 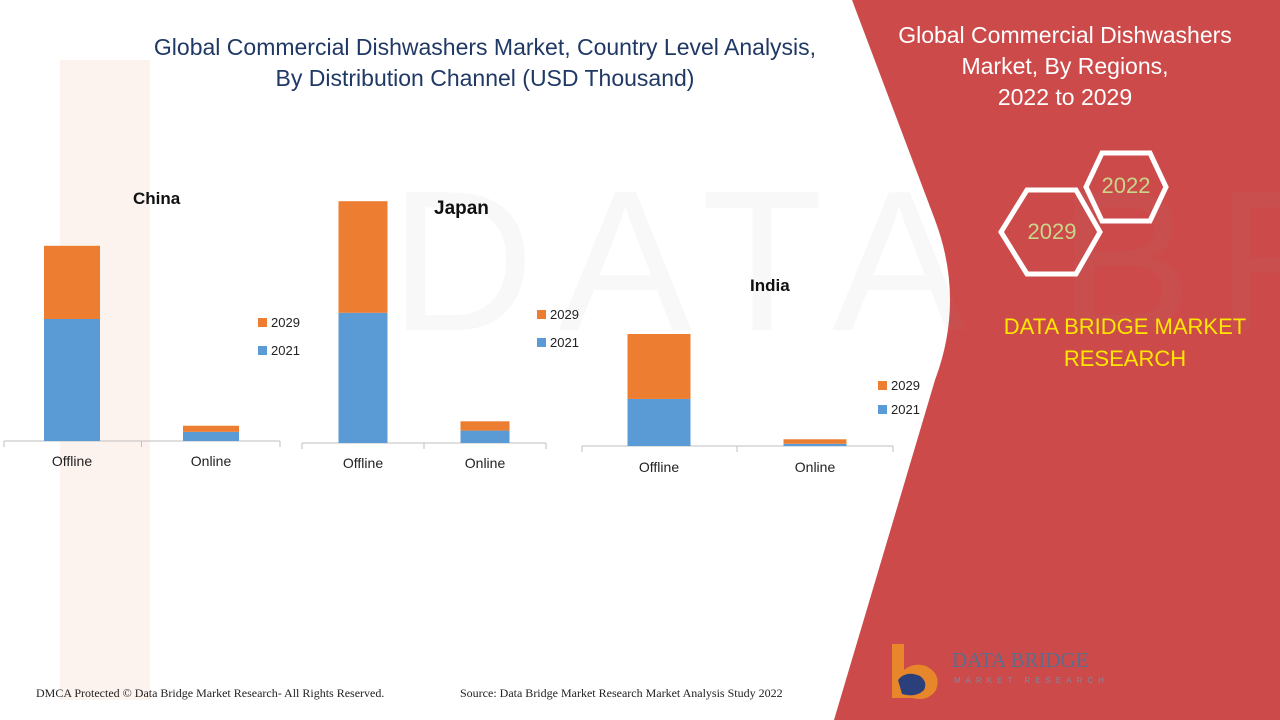 I want to click on hex-year-2022: 2022, so click(x=1126, y=185).